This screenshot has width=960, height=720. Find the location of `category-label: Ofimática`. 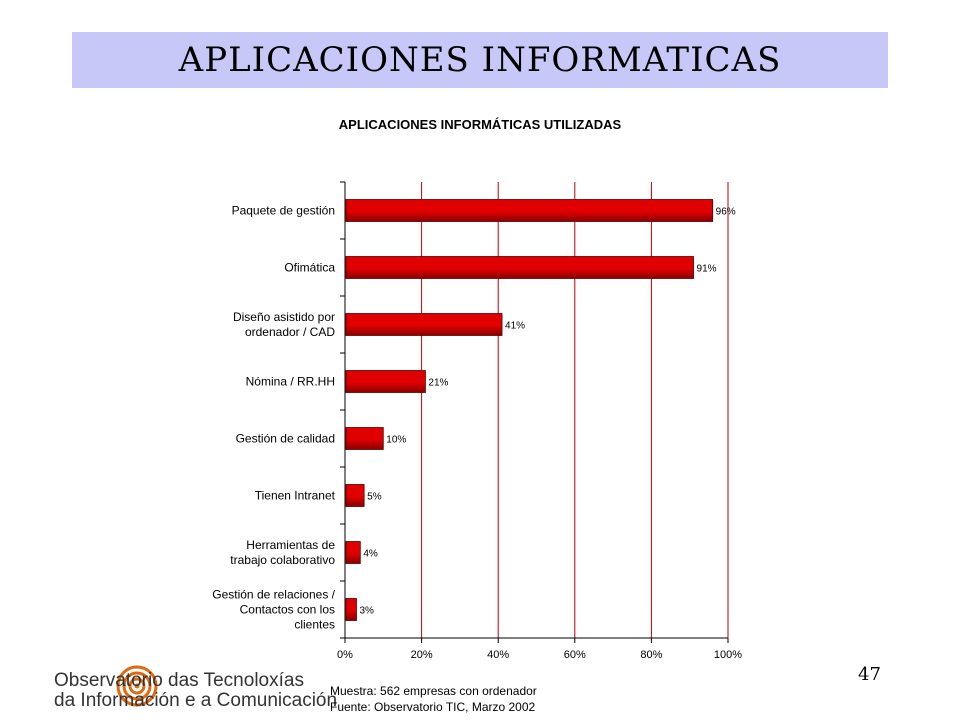

category-label: Ofimática is located at coordinates (309, 268).